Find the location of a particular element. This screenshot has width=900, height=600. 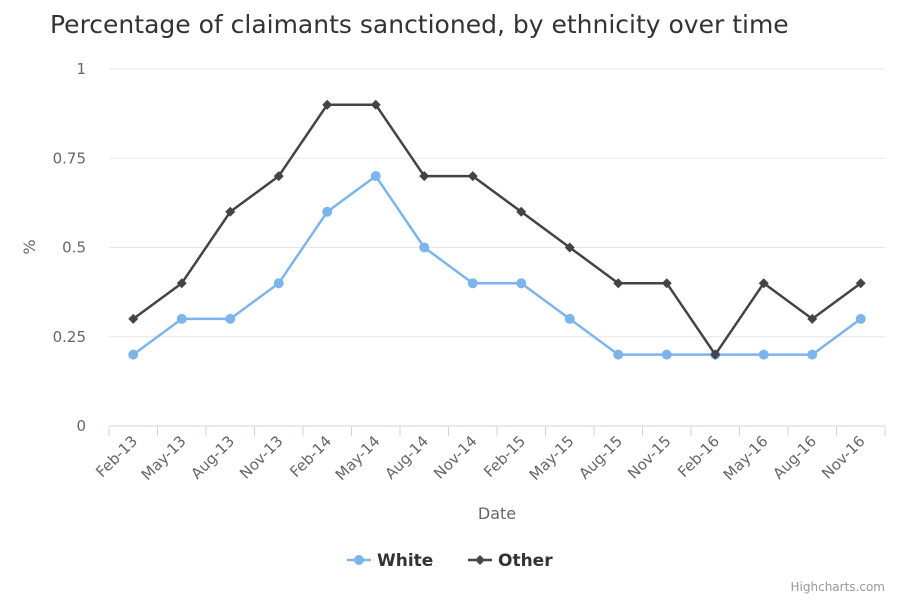

y-axis-title: % is located at coordinates (29, 246).